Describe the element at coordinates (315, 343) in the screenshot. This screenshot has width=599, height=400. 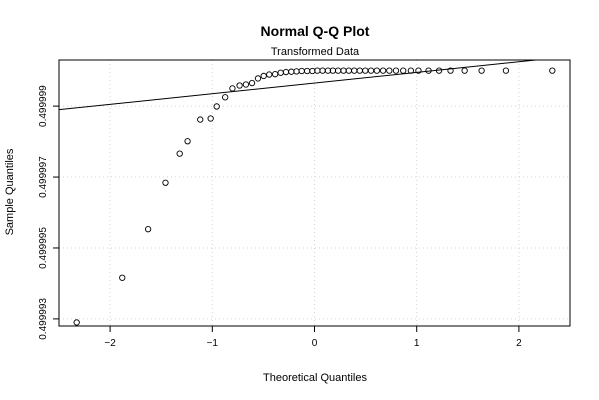
I see `x-tick-label: 0` at that location.